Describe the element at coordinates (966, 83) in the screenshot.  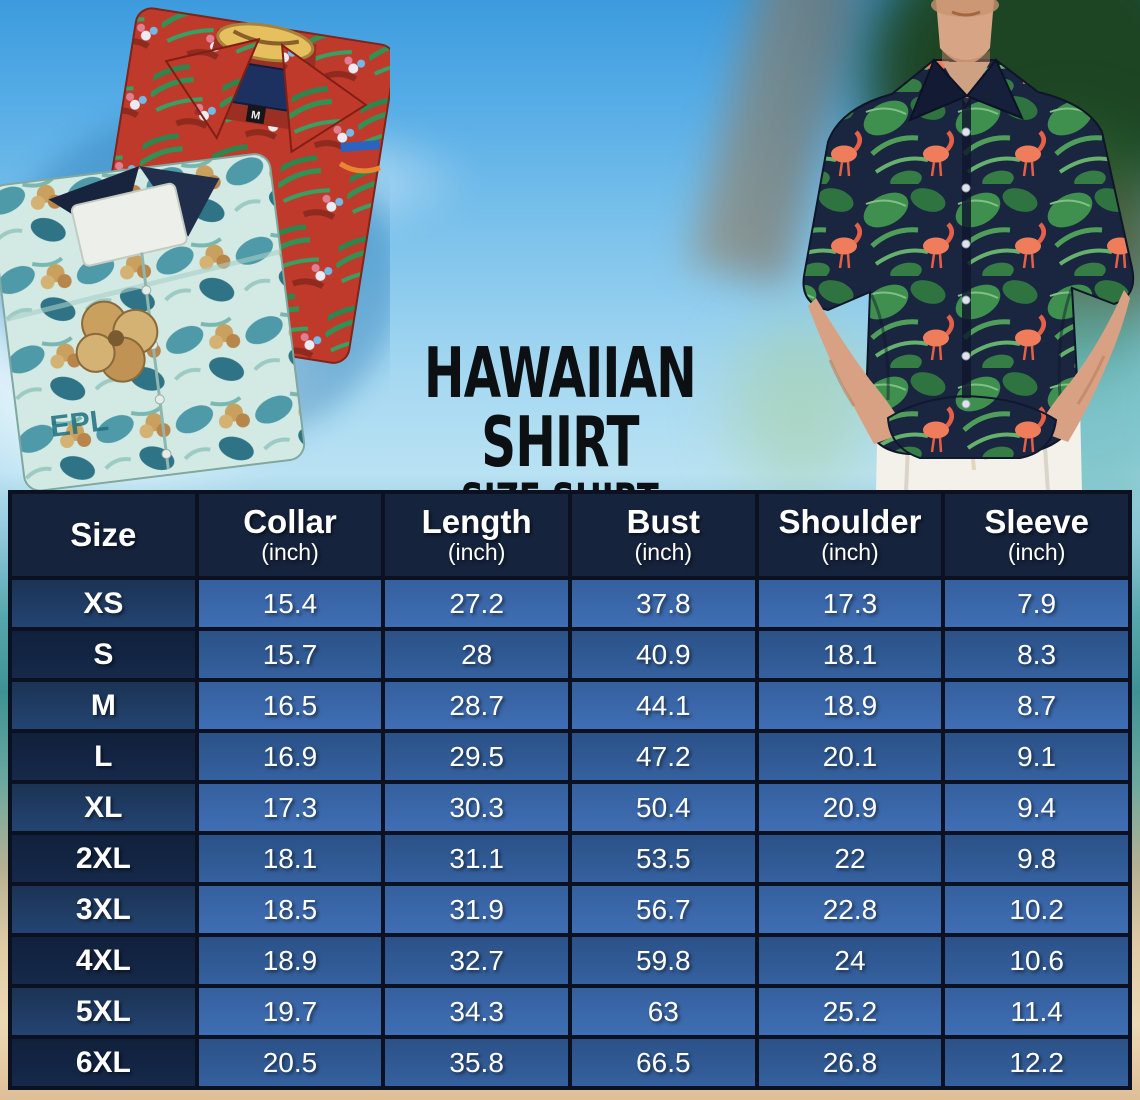
I see `chest-skin` at that location.